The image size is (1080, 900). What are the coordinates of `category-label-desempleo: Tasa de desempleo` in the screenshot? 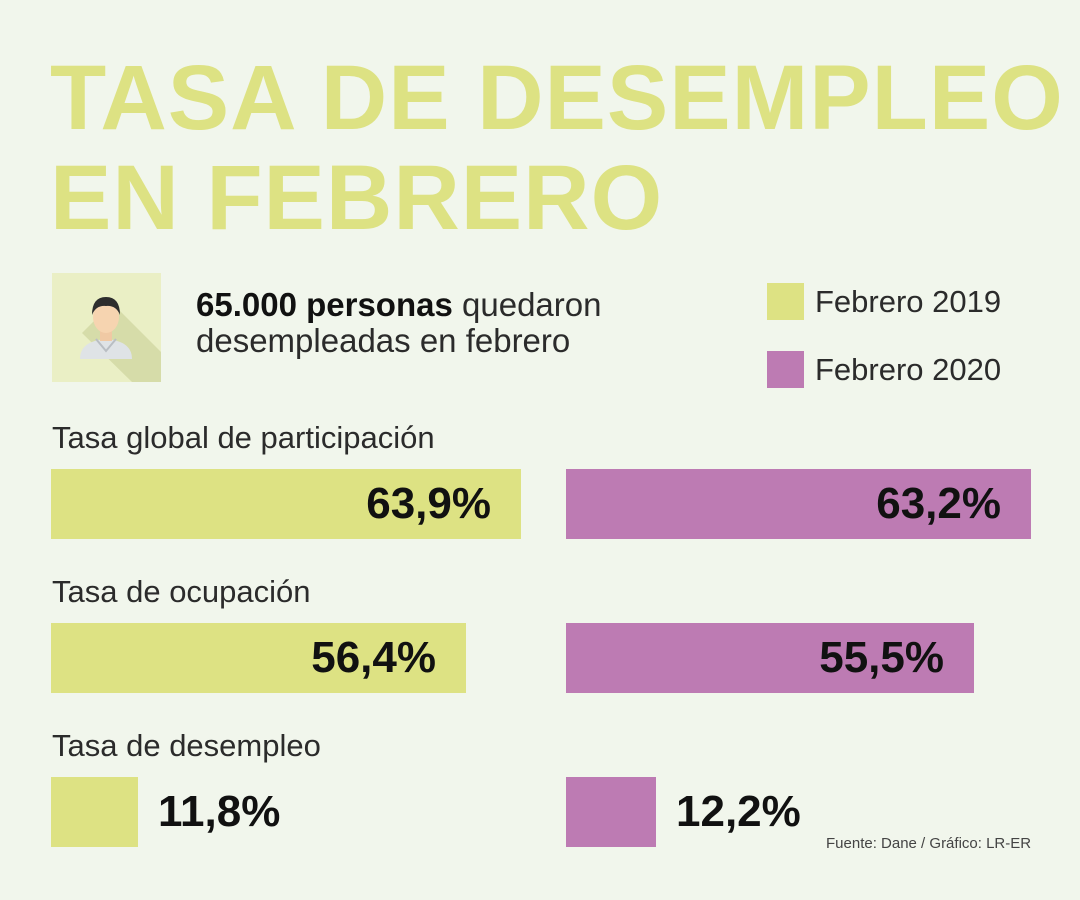 It's located at (186, 745).